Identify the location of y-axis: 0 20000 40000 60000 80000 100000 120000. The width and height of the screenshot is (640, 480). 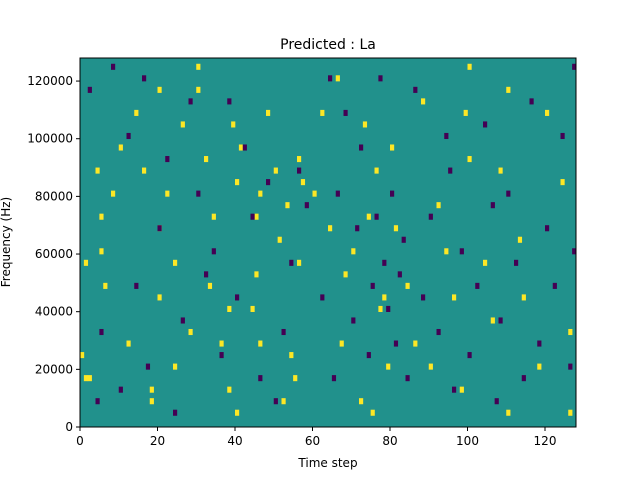
(53, 254).